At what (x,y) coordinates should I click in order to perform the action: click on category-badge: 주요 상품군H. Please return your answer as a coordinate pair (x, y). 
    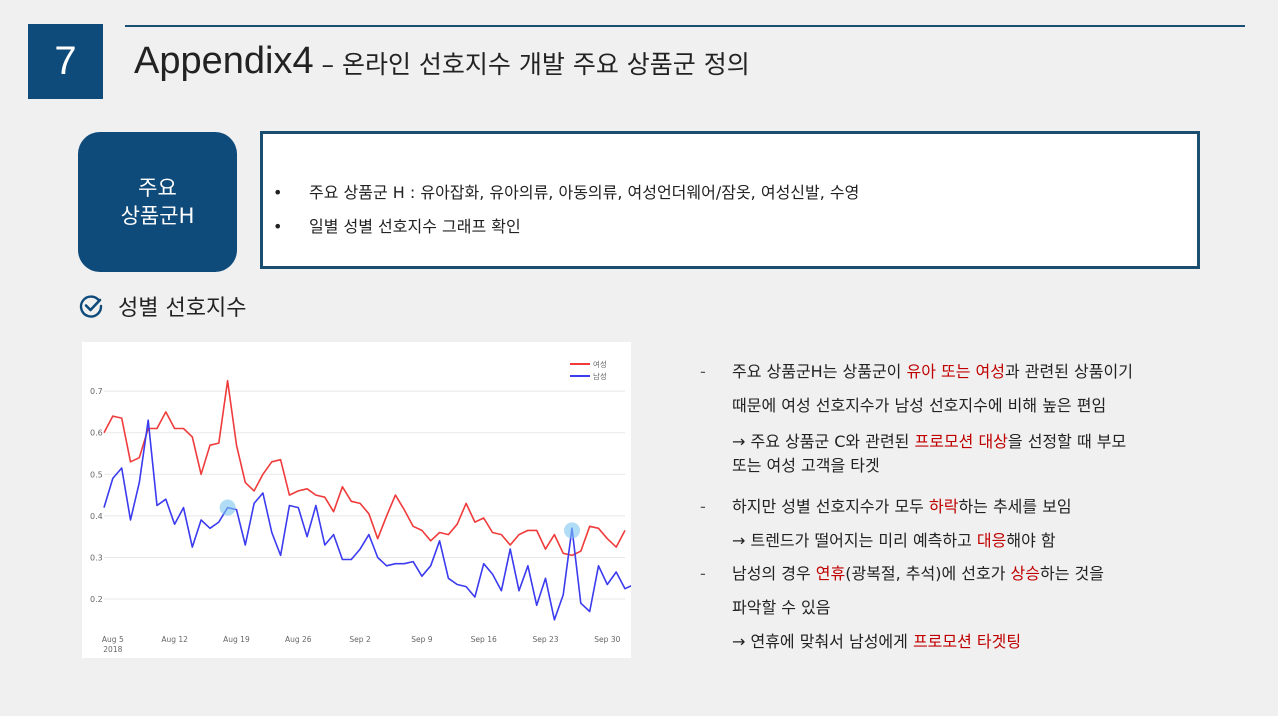
    Looking at the image, I should click on (157, 202).